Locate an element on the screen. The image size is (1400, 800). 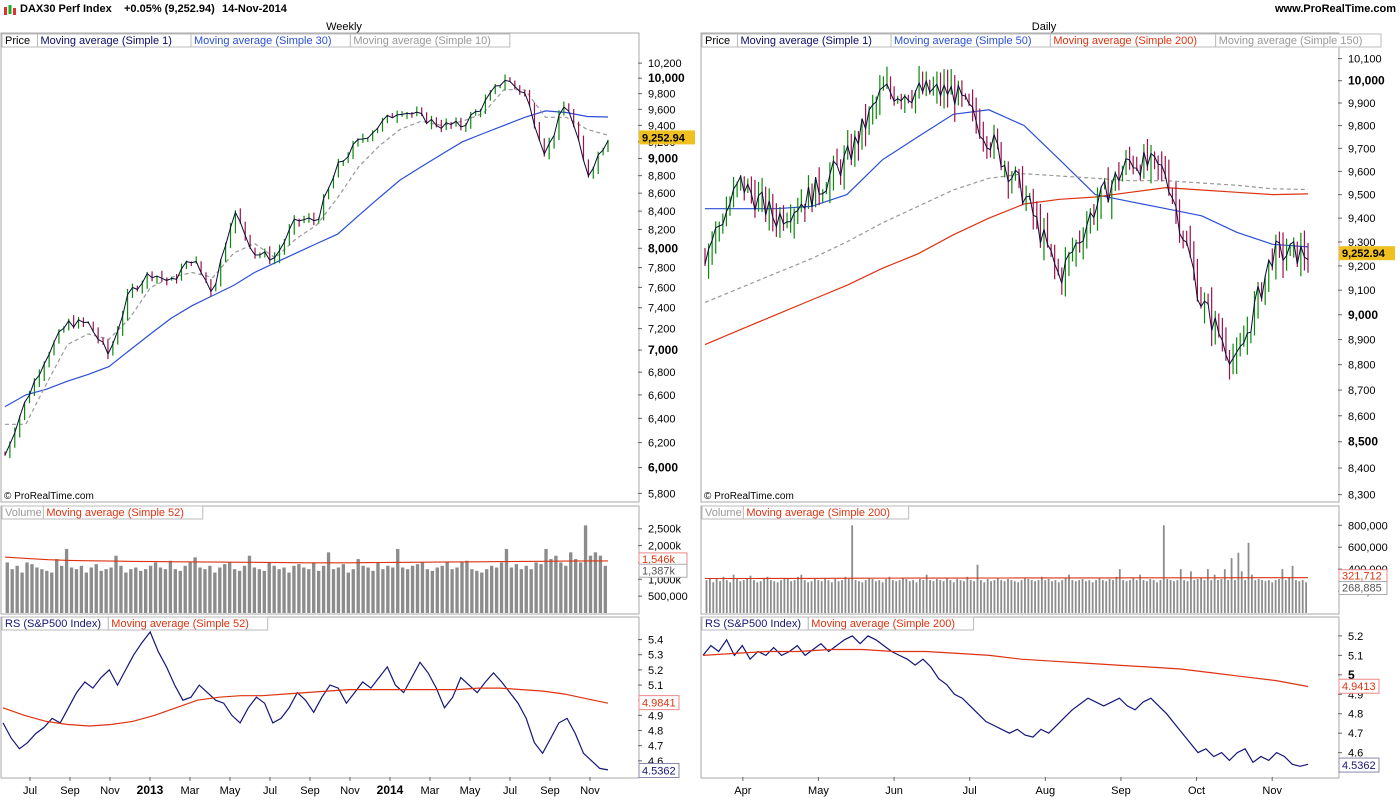
weekly-copyright: © ProRealTime.com is located at coordinates (49, 496).